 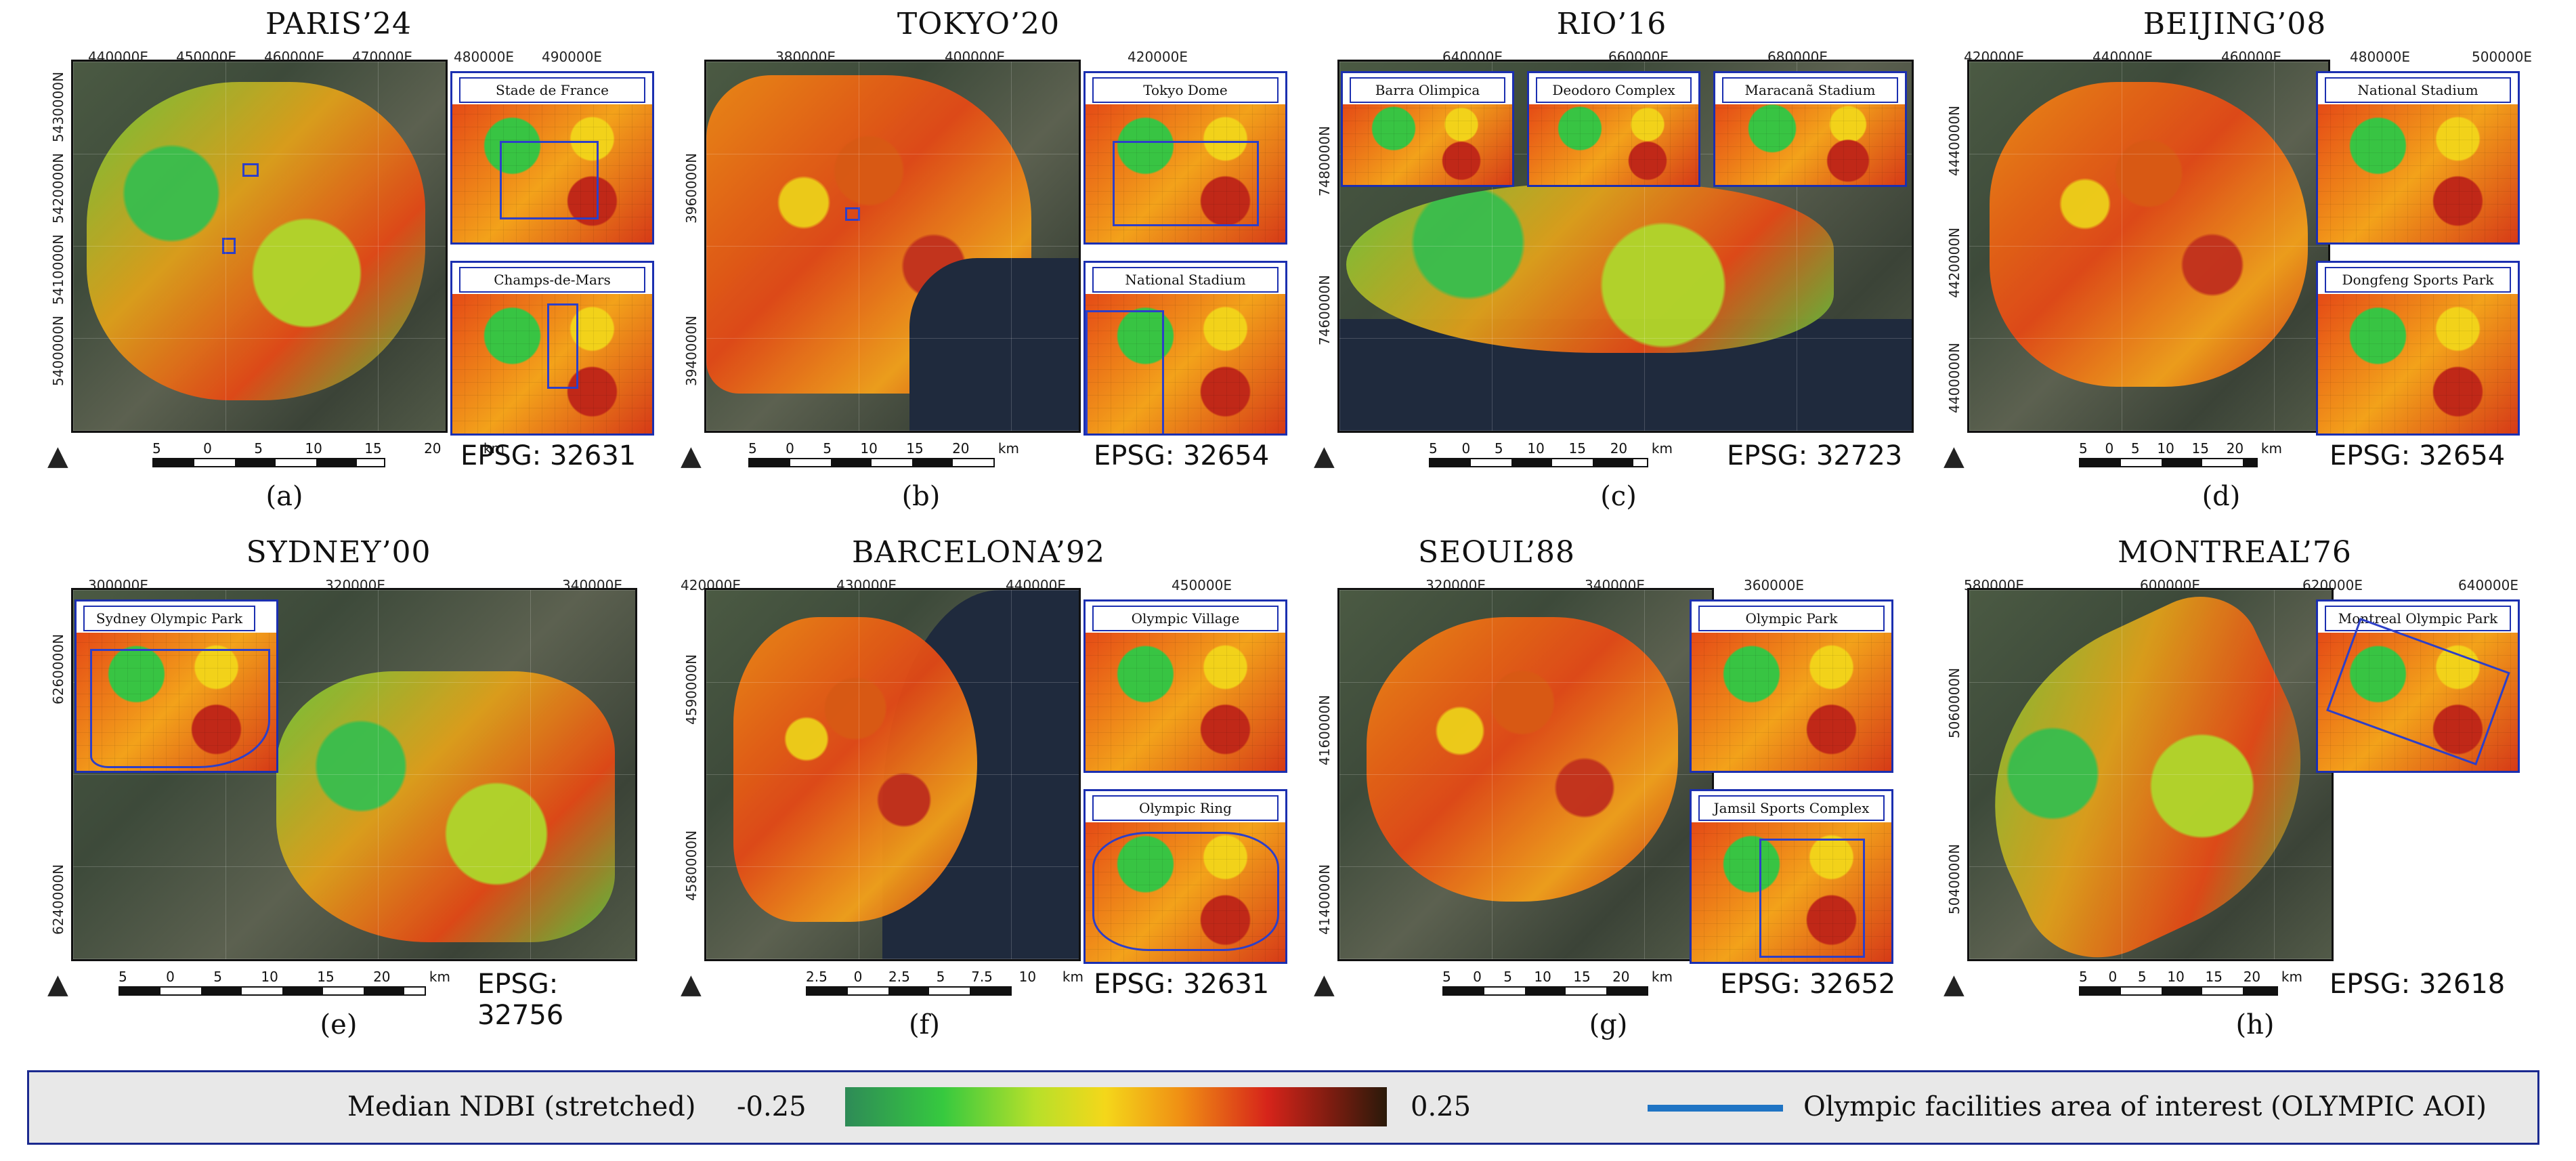 I want to click on inset-map: Olympic Ring, so click(x=1185, y=877).